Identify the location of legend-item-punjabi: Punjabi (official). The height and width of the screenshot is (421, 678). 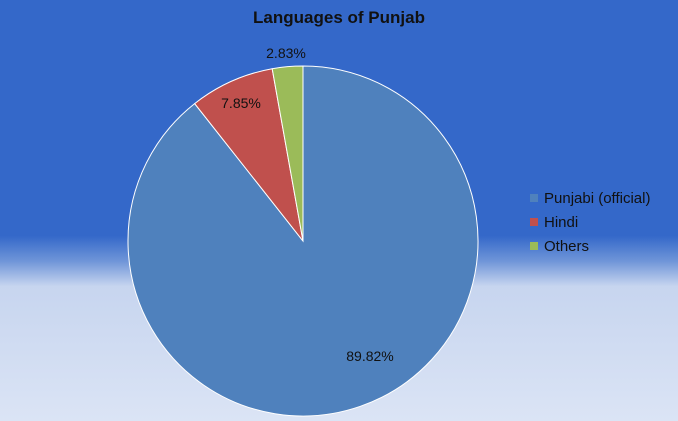
(590, 198).